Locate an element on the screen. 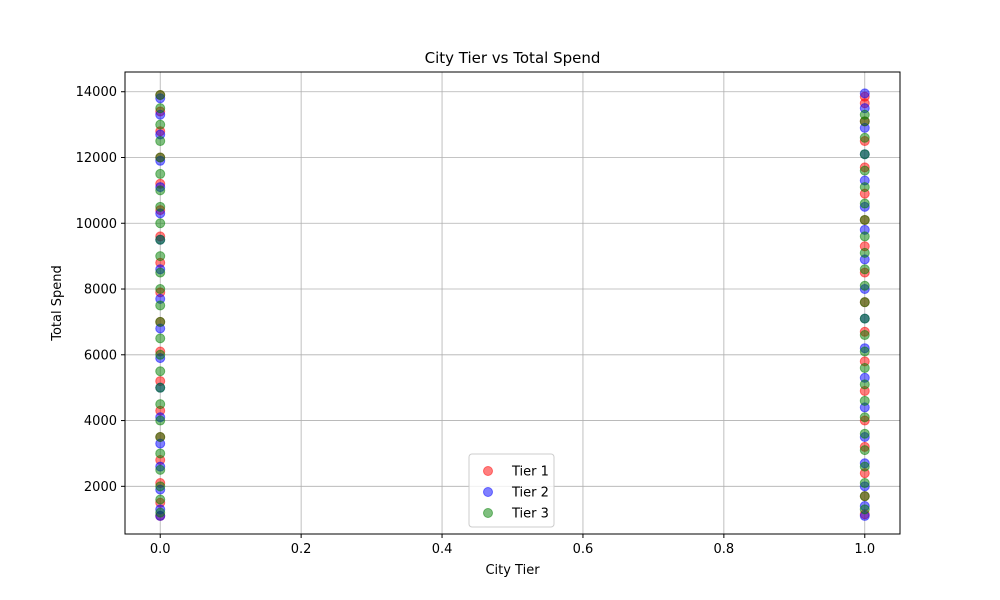 The height and width of the screenshot is (600, 1000). x-tick-label: 1.0 is located at coordinates (864, 549).